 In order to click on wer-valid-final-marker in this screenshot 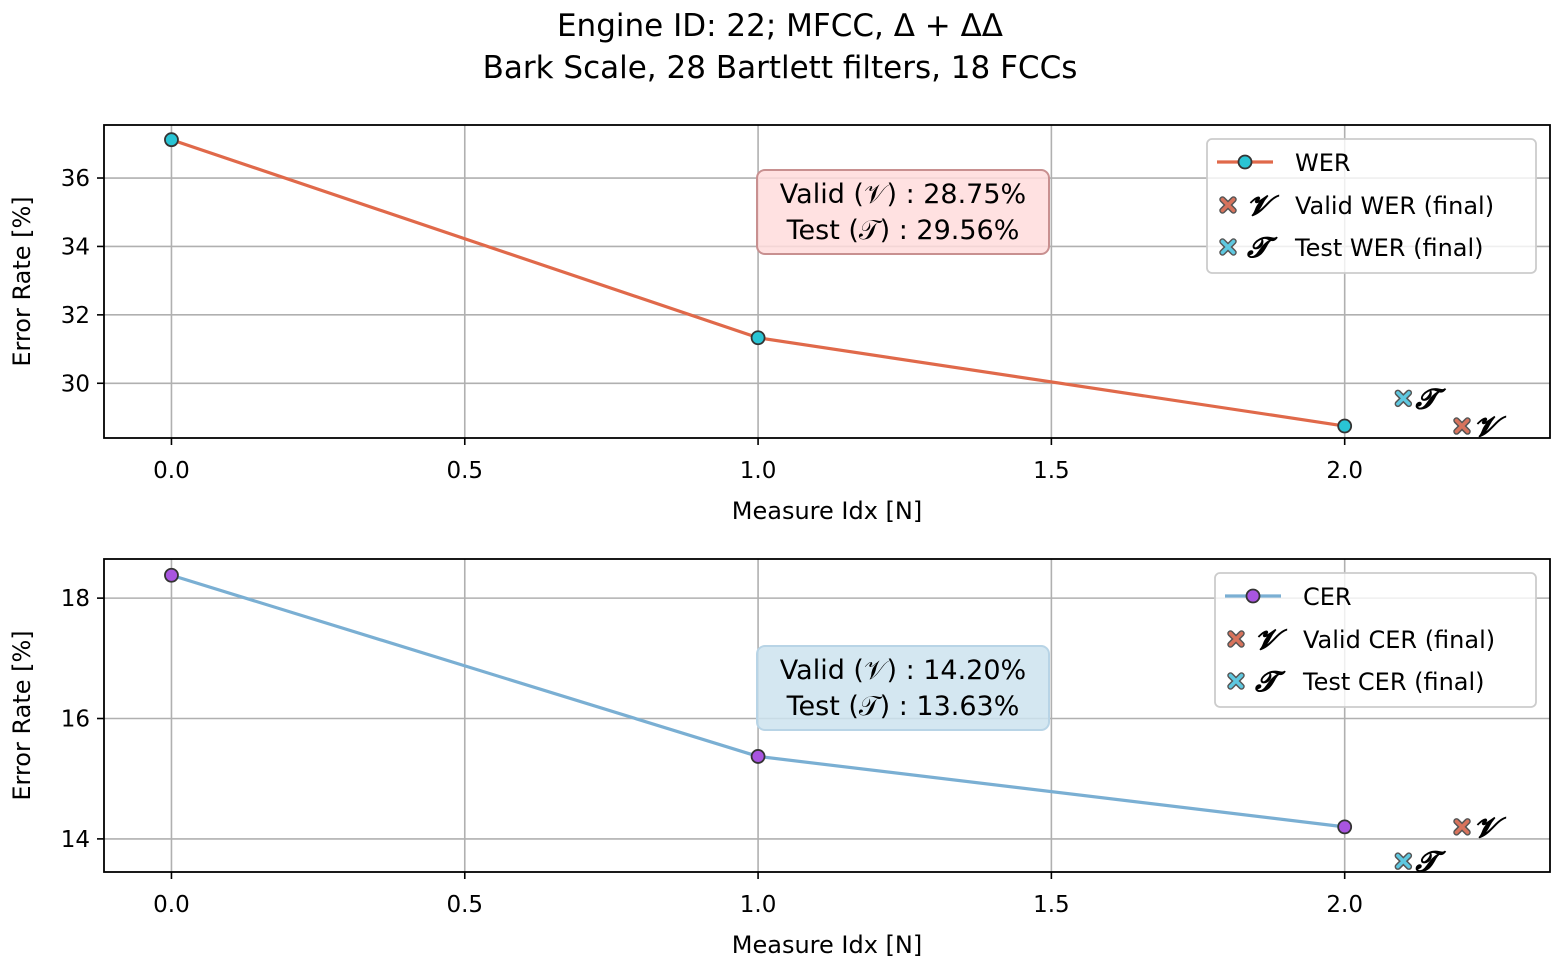, I will do `click(1462, 426)`.